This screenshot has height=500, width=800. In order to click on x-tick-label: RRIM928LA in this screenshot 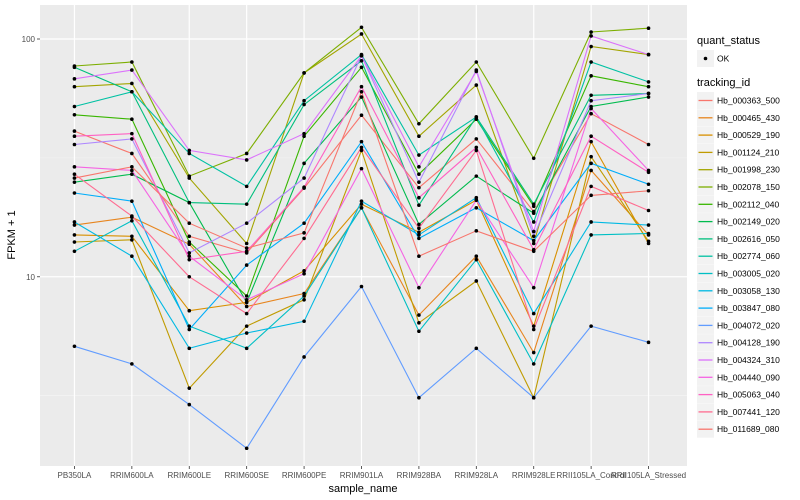, I will do `click(477, 475)`.